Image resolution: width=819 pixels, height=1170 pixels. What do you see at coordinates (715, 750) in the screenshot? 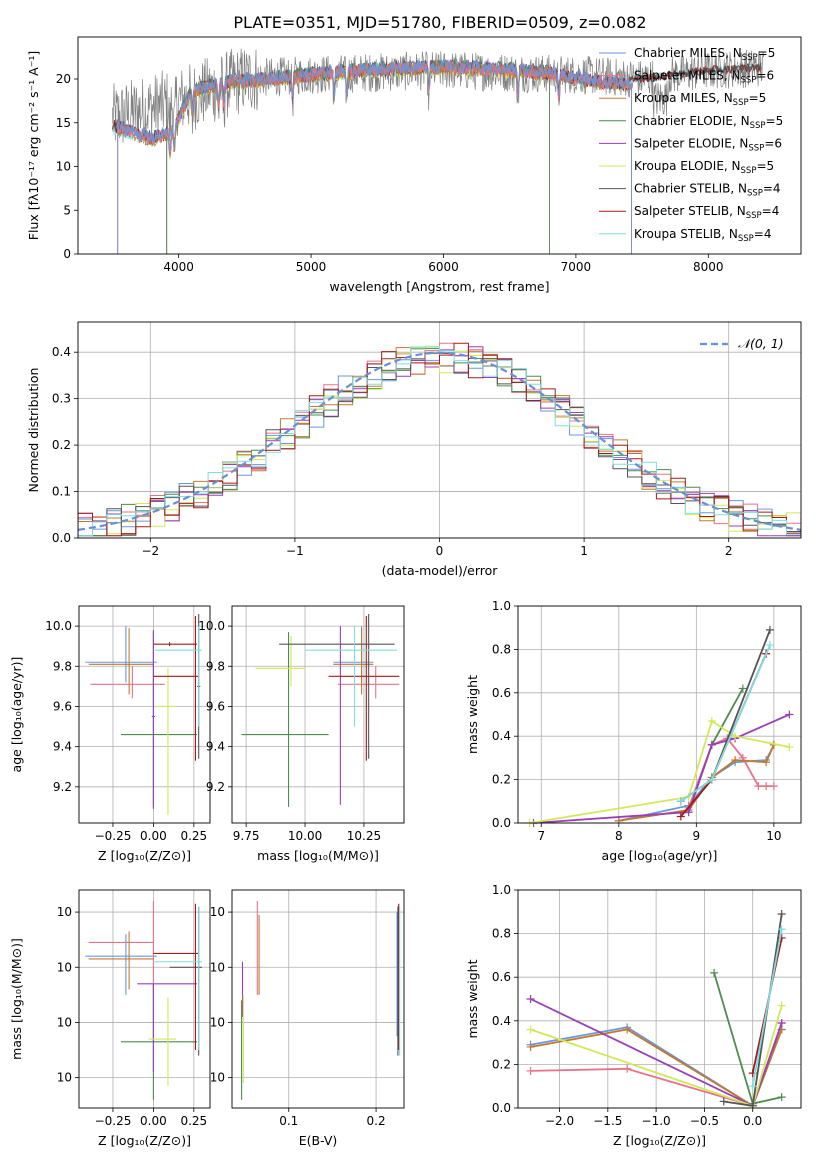
I see `weight-line-chabrier_elodie` at bounding box center [715, 750].